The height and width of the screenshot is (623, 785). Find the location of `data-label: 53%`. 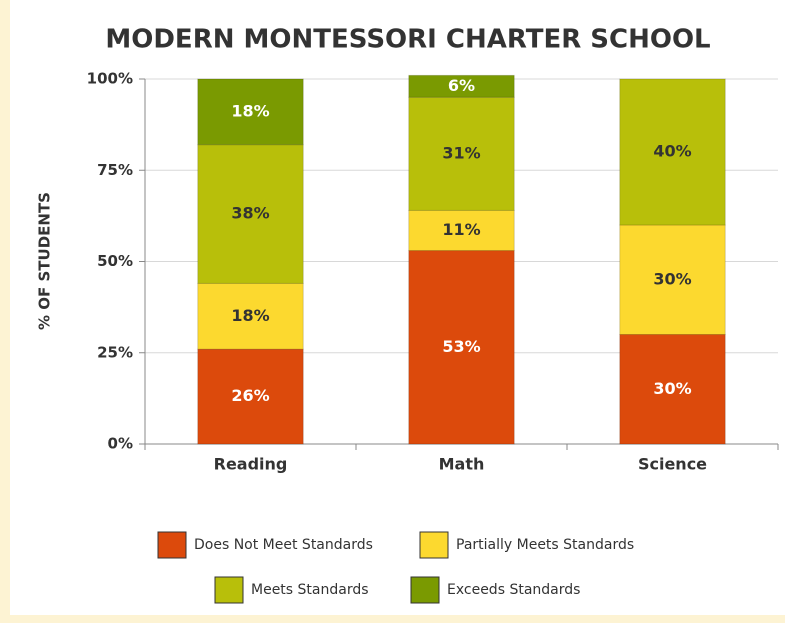

data-label: 53% is located at coordinates (461, 346).